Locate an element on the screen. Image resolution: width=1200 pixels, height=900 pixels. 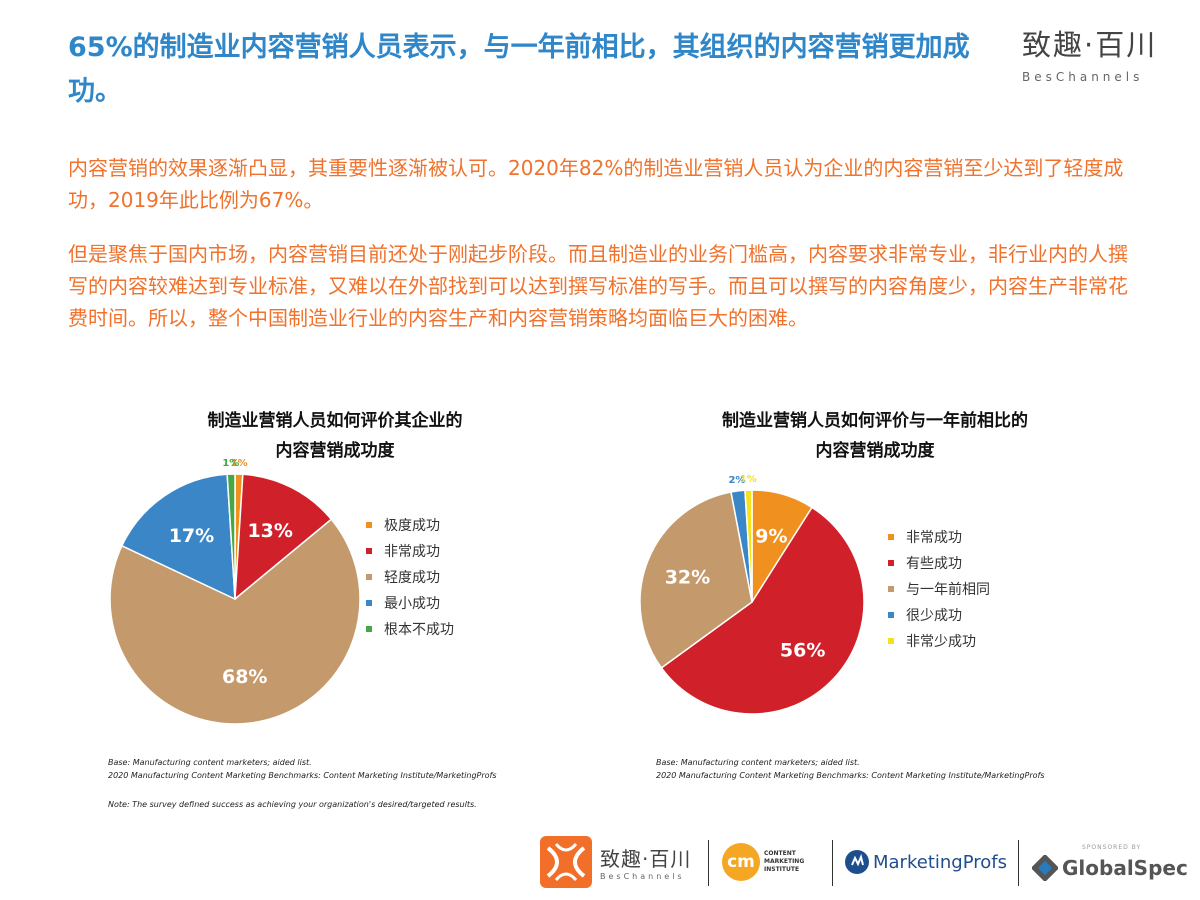
chart1-title-line1: 制造业营销人员如何评价其企业的 is located at coordinates (335, 421).